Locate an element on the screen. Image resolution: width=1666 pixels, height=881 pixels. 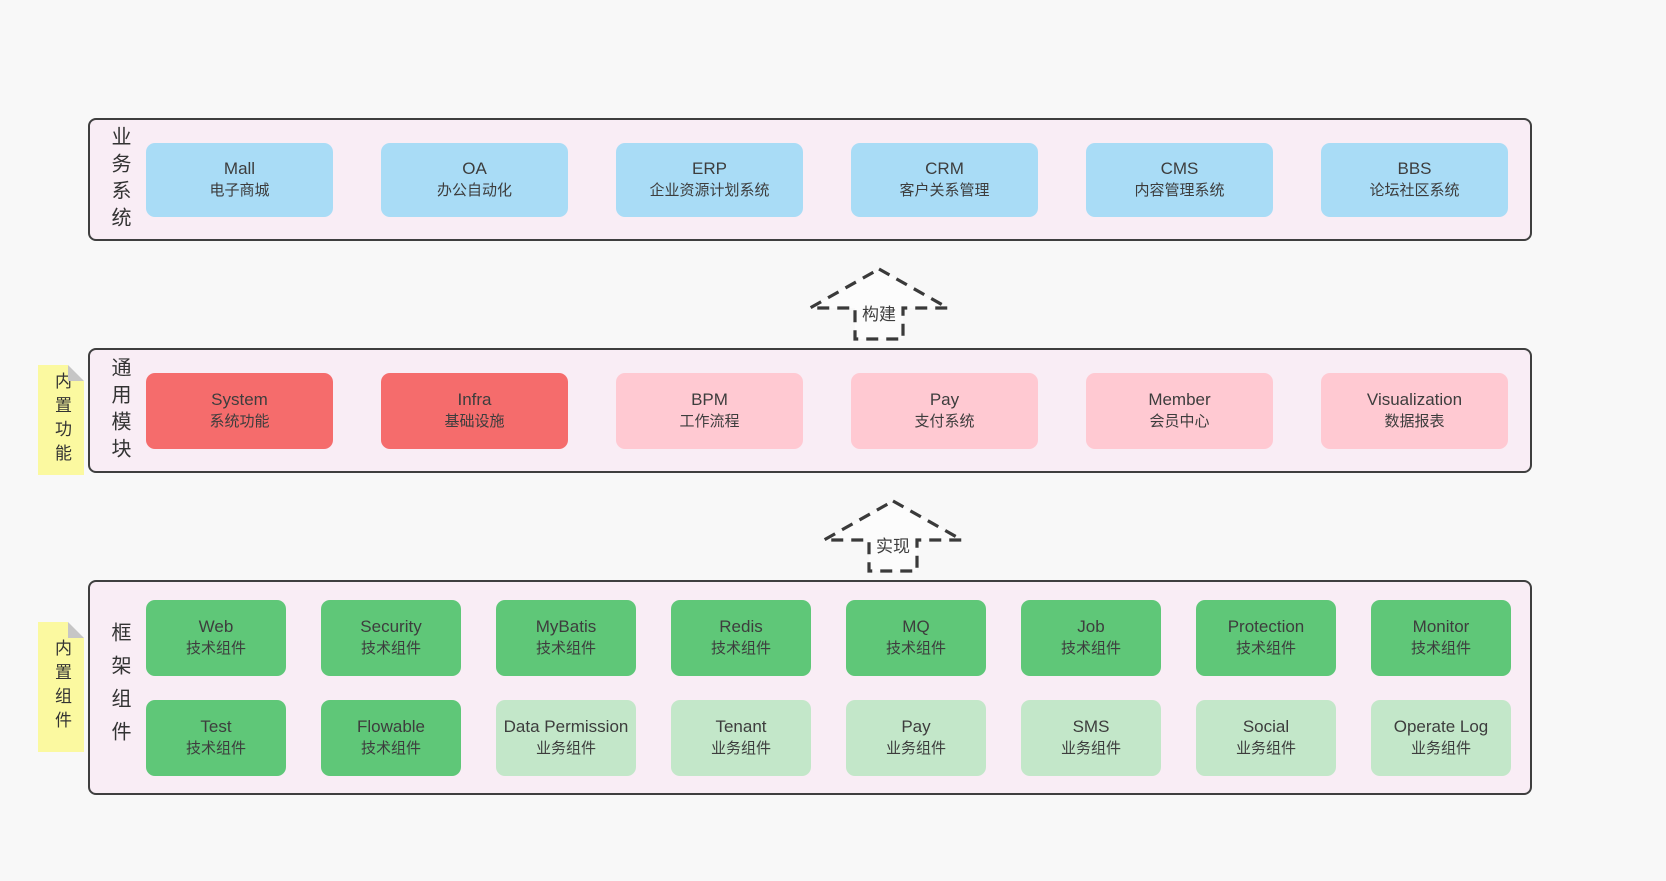
box-title: Infra is located at coordinates (474, 399).